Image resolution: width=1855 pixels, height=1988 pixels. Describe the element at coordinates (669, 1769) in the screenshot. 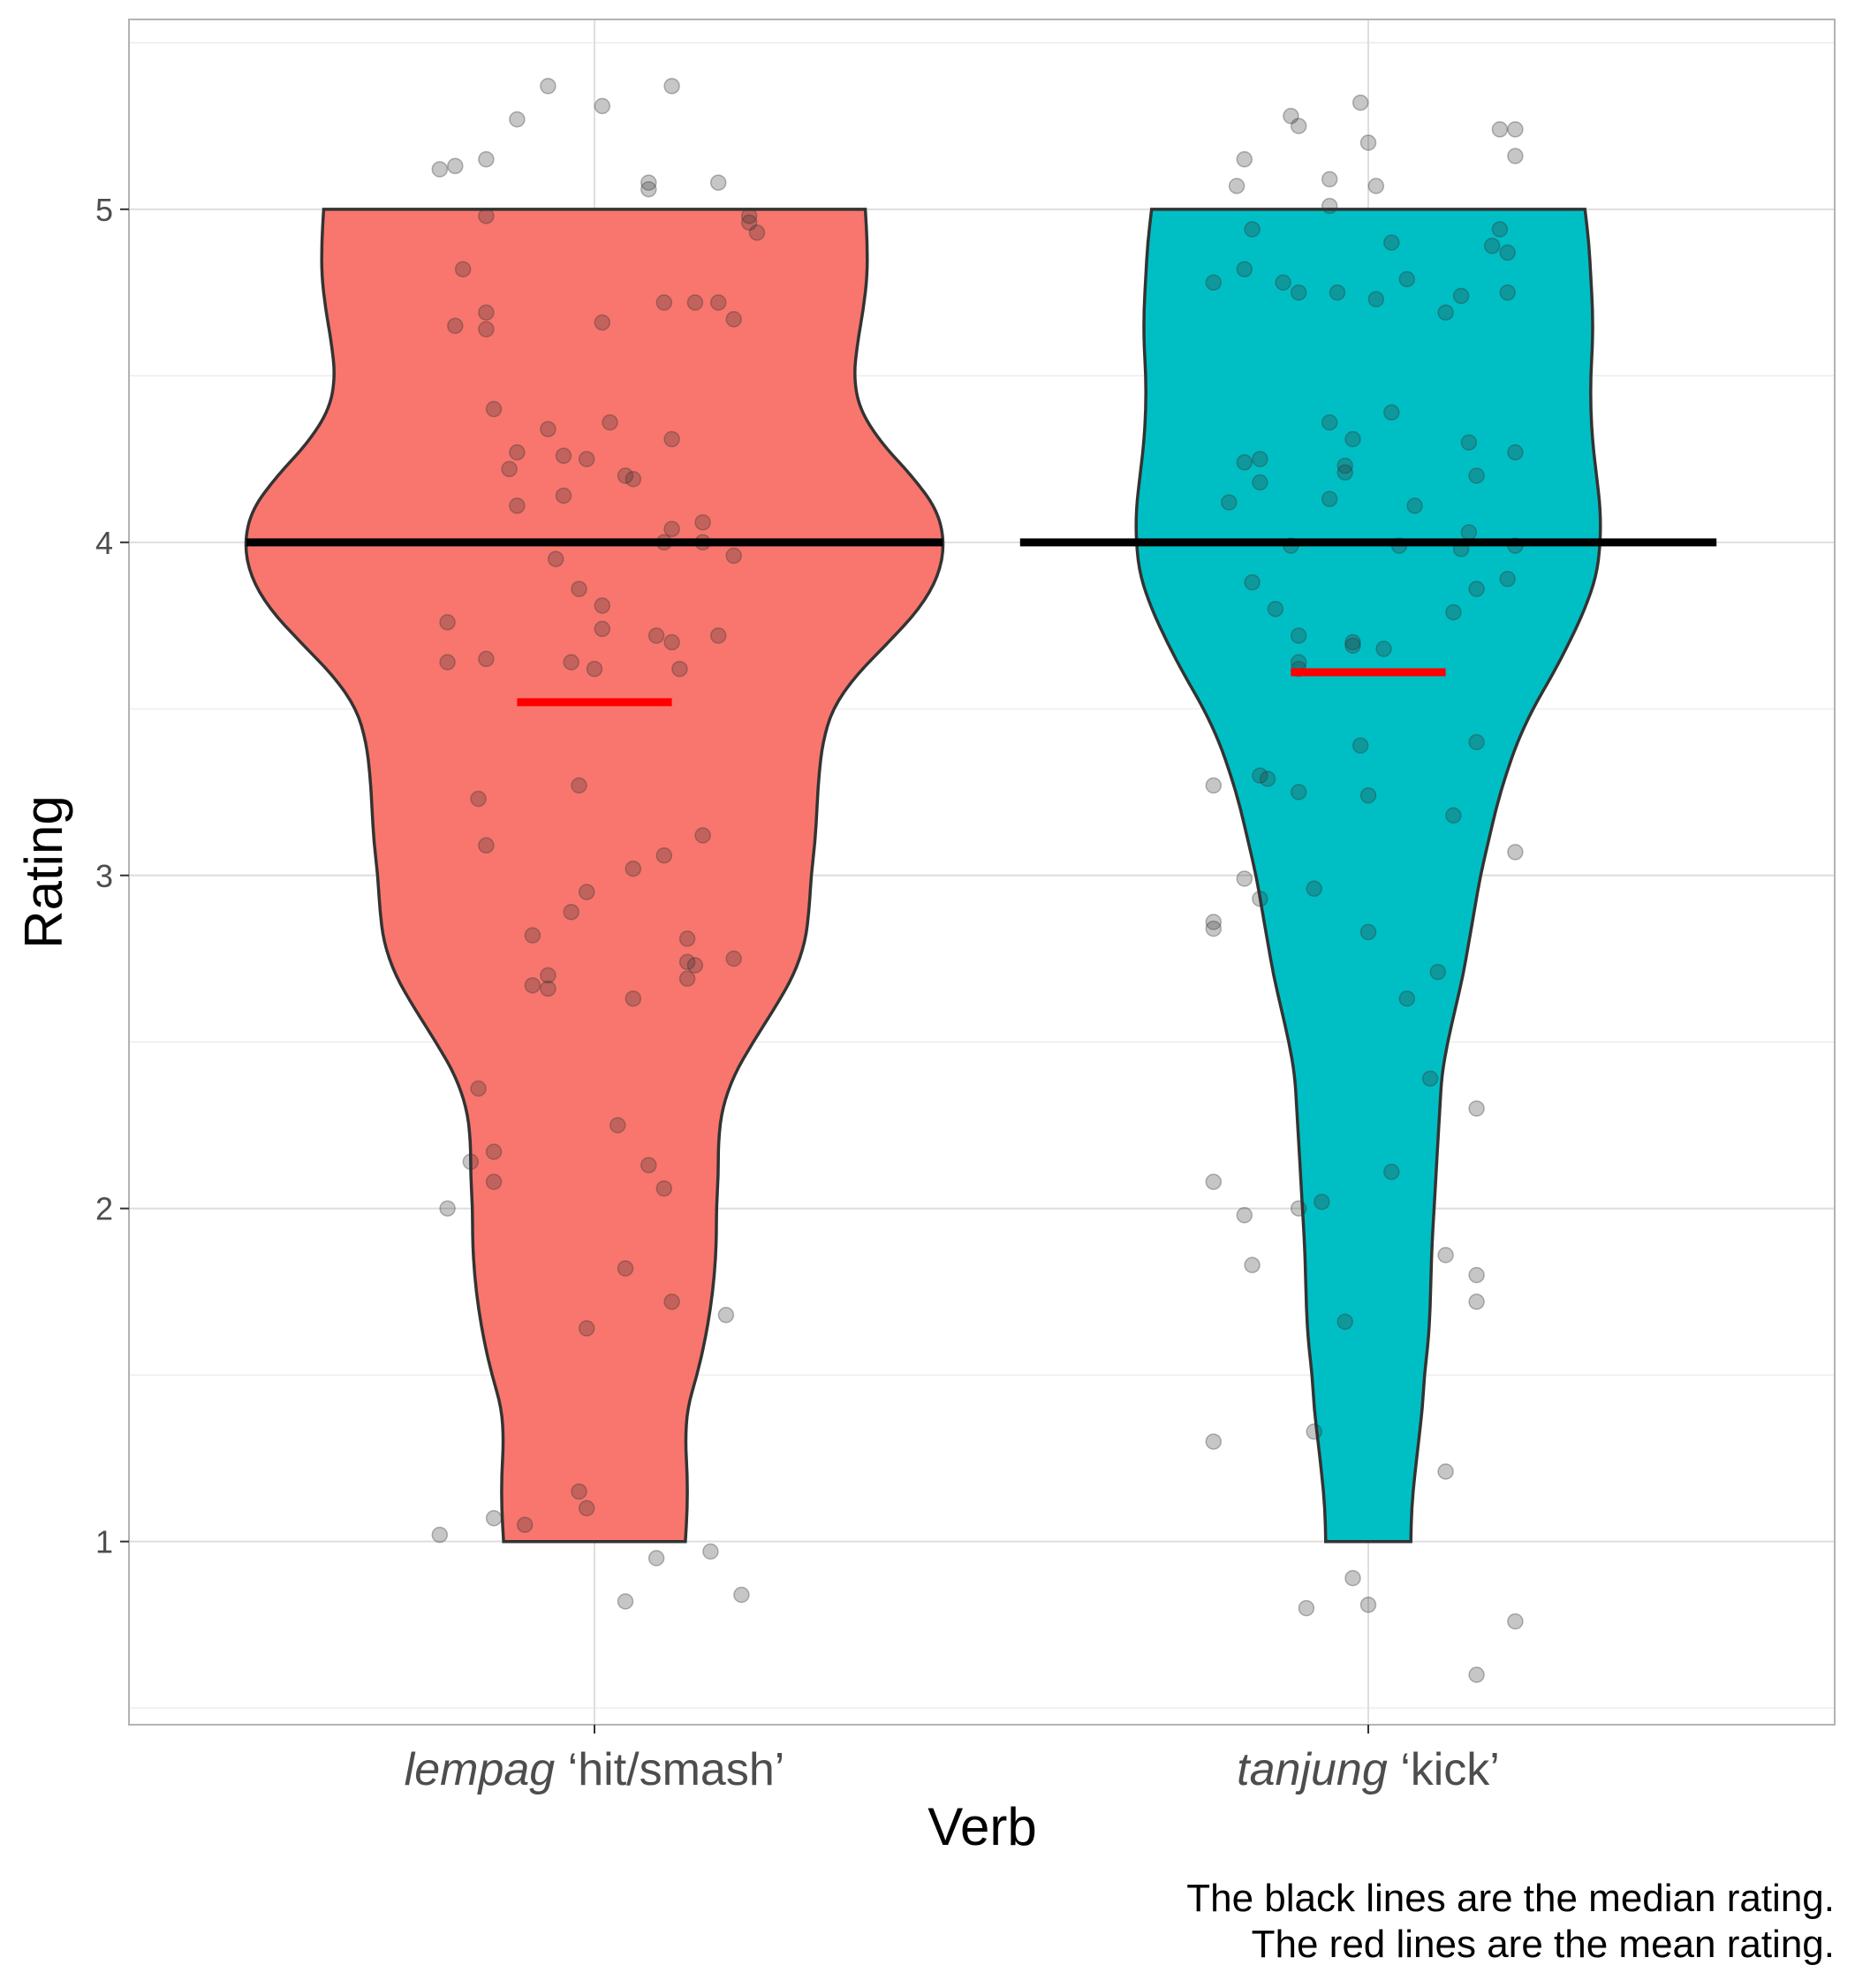

I see `verb-gloss: ‘hit/smash’` at that location.